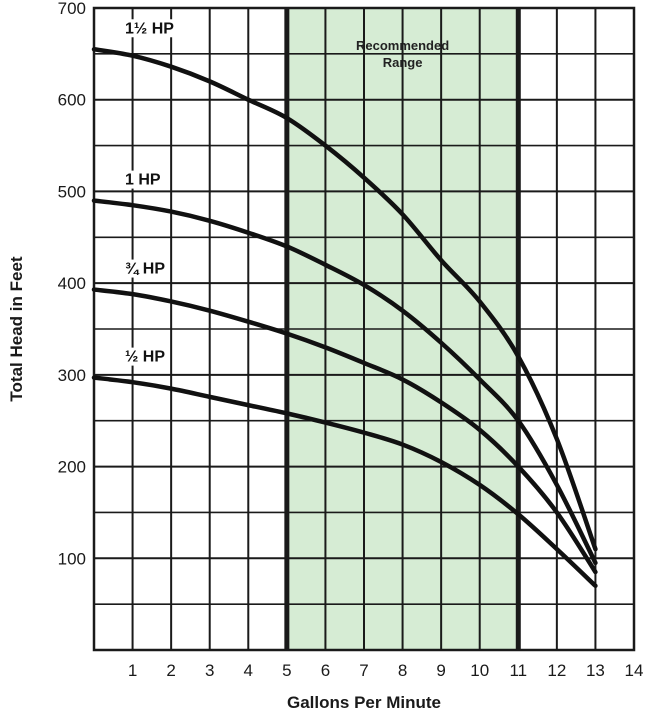  What do you see at coordinates (556, 670) in the screenshot?
I see `x-tick-label: 12` at bounding box center [556, 670].